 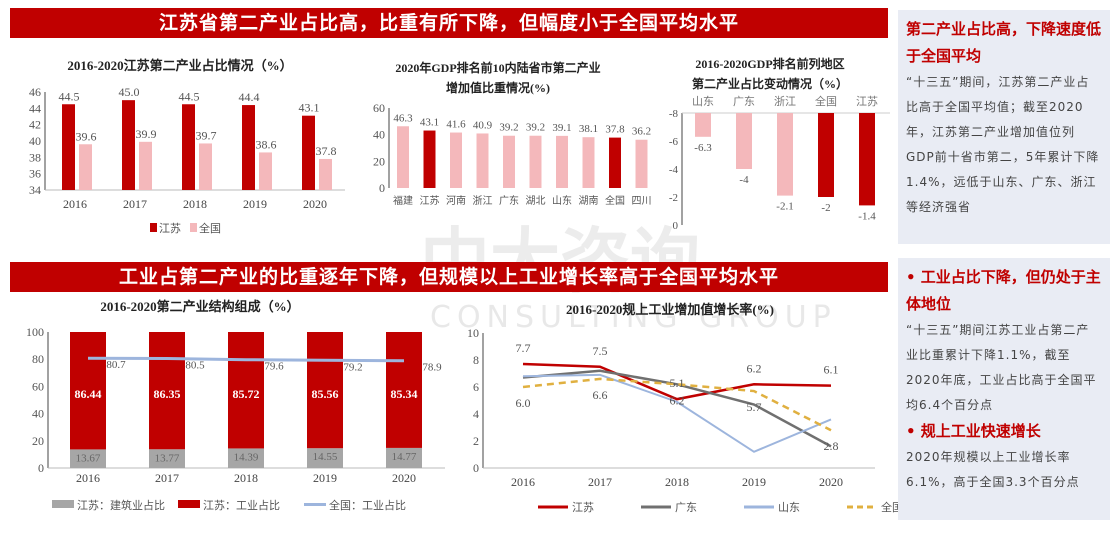 What do you see at coordinates (677, 383) in the screenshot?
I see `data-label: 5.1` at bounding box center [677, 383].